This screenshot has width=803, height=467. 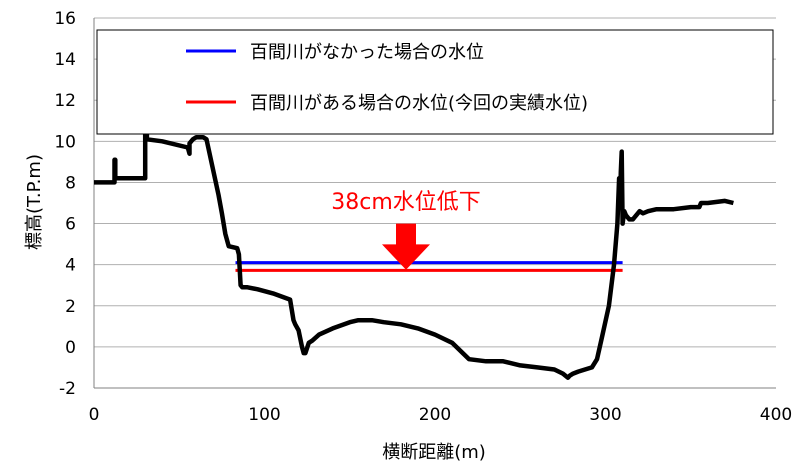 I want to click on x-tick-label-2: 200, so click(x=435, y=415).